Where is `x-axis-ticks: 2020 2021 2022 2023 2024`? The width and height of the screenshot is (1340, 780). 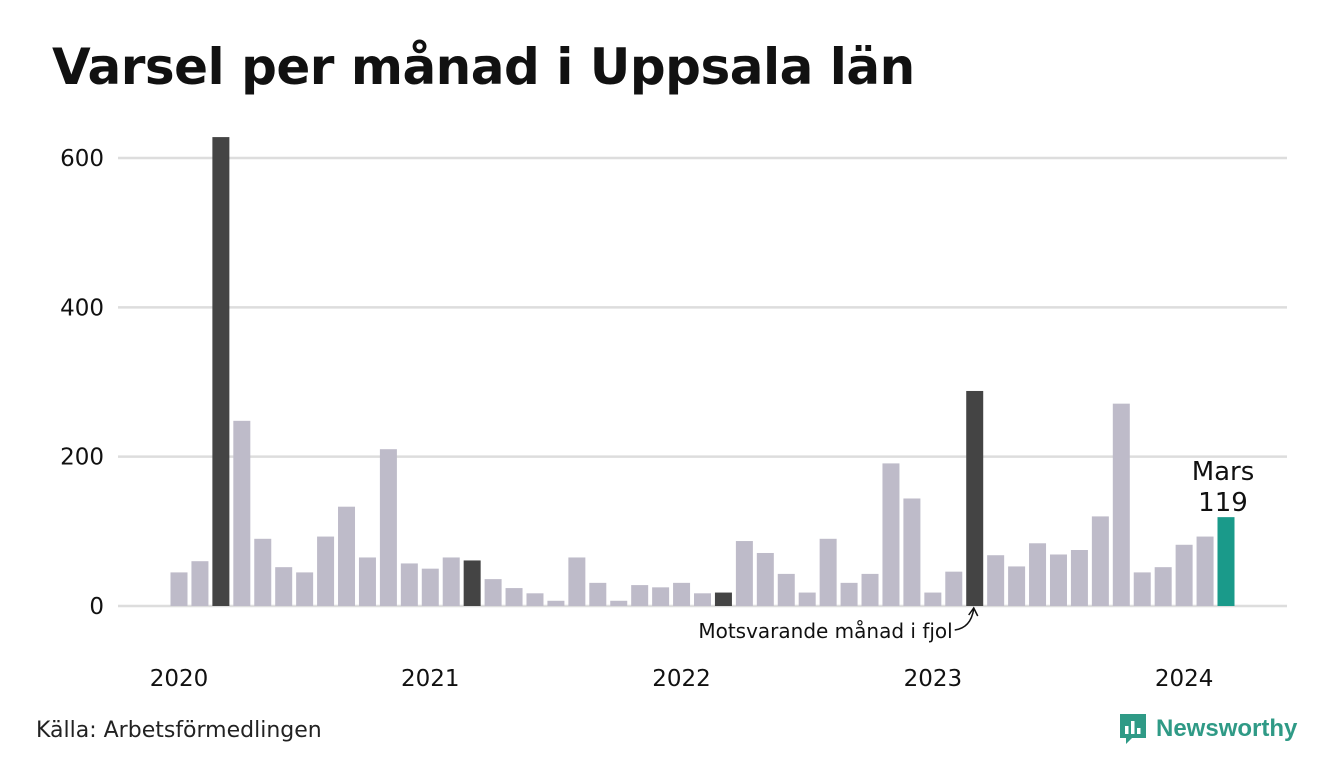
x-axis-ticks: 2020 2021 2022 2023 2024 is located at coordinates (682, 679).